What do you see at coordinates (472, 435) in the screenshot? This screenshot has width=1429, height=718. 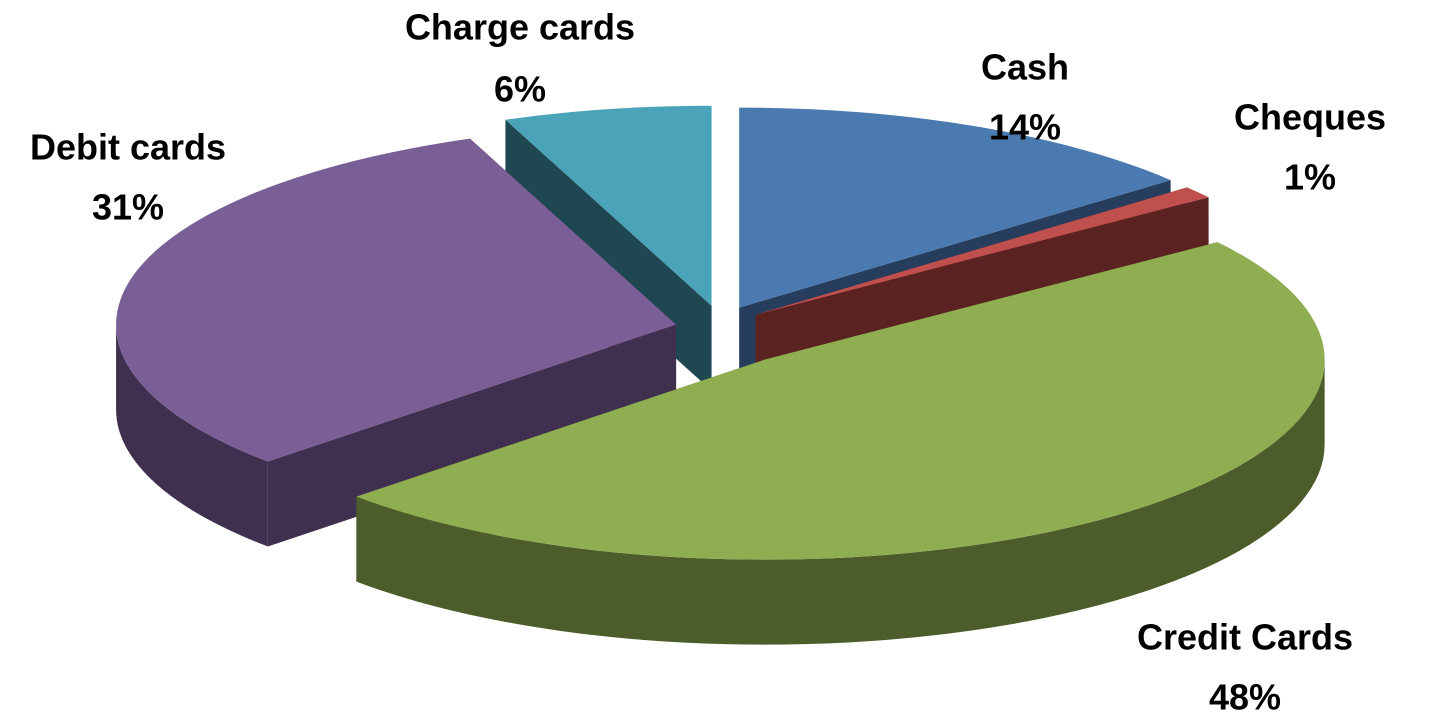 I see `slice-cut-face` at bounding box center [472, 435].